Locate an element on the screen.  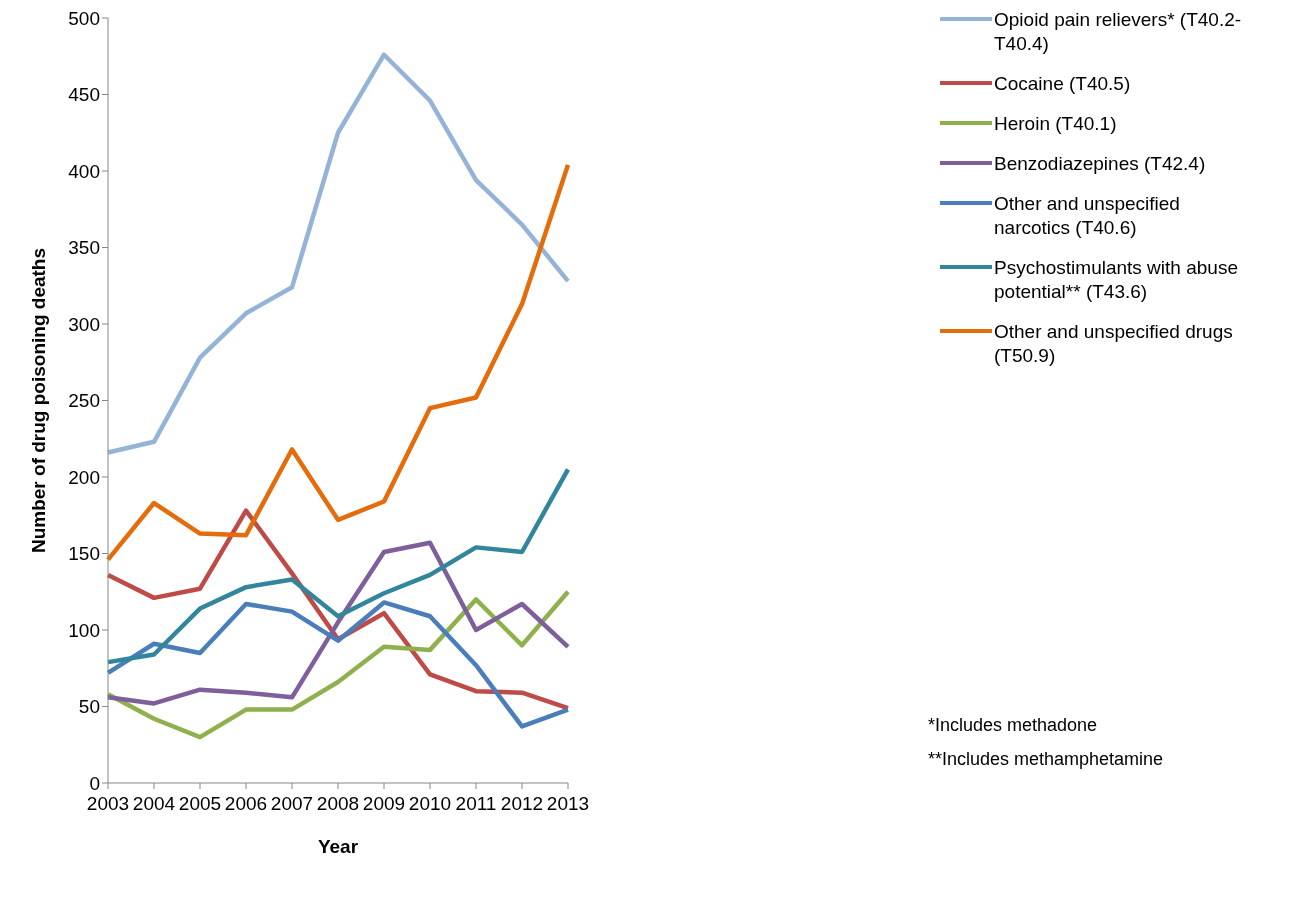
y-tick-label: 100 is located at coordinates (84, 630).